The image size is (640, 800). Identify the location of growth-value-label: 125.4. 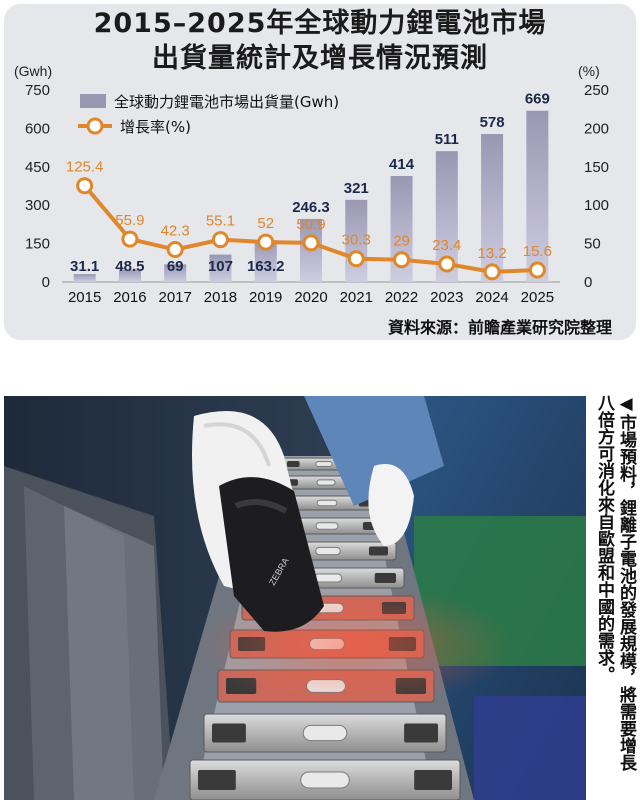
(85, 167).